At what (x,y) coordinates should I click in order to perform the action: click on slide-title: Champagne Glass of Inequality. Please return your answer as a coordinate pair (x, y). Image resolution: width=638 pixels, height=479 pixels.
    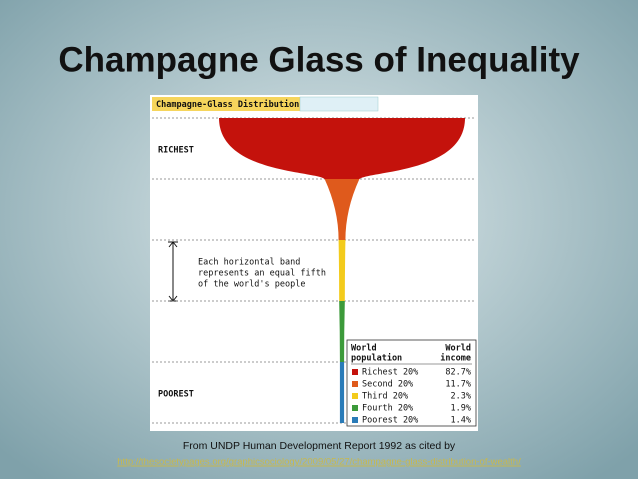
    Looking at the image, I should click on (319, 59).